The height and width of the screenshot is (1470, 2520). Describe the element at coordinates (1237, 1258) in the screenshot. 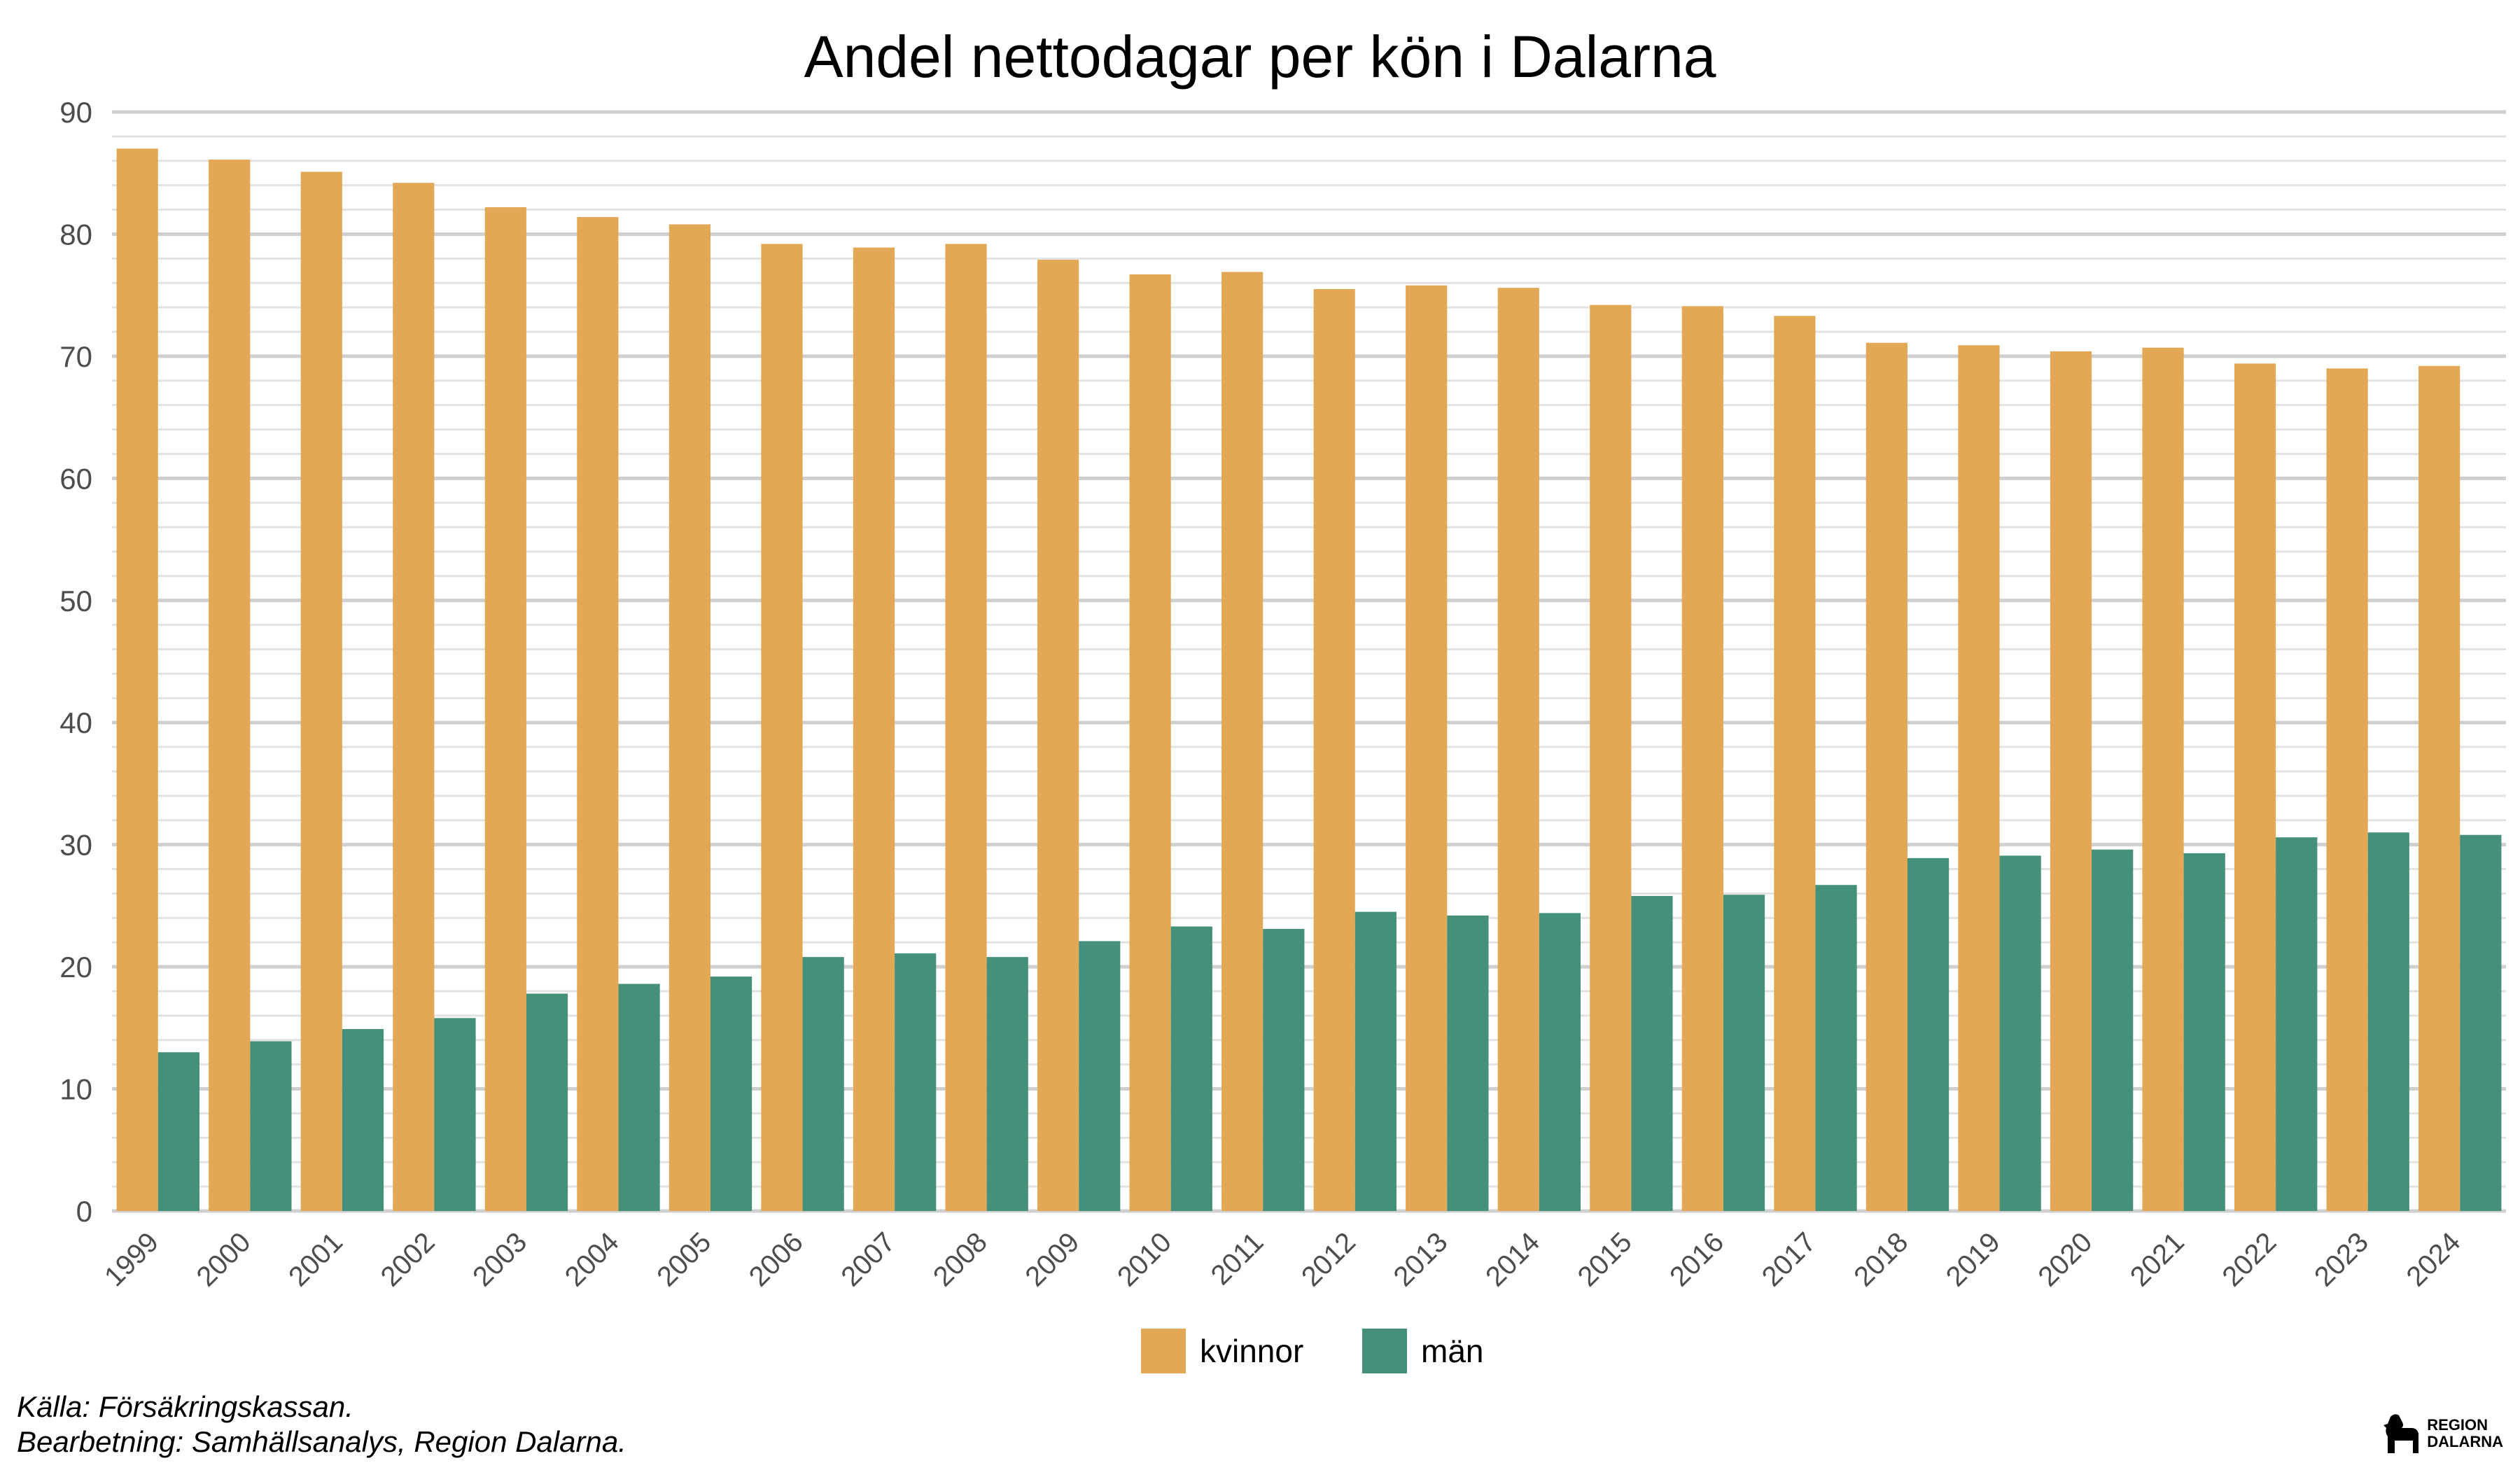

I see `x-tick-label: 2011` at that location.